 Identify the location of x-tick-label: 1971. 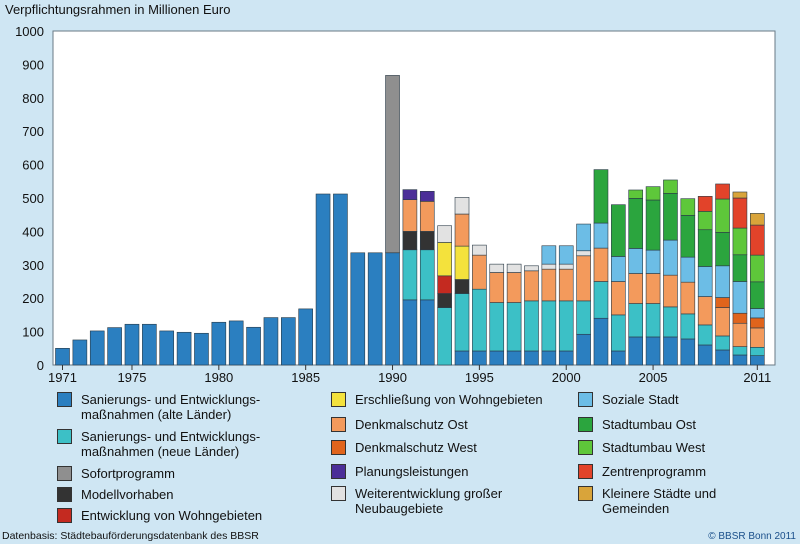
(62, 377).